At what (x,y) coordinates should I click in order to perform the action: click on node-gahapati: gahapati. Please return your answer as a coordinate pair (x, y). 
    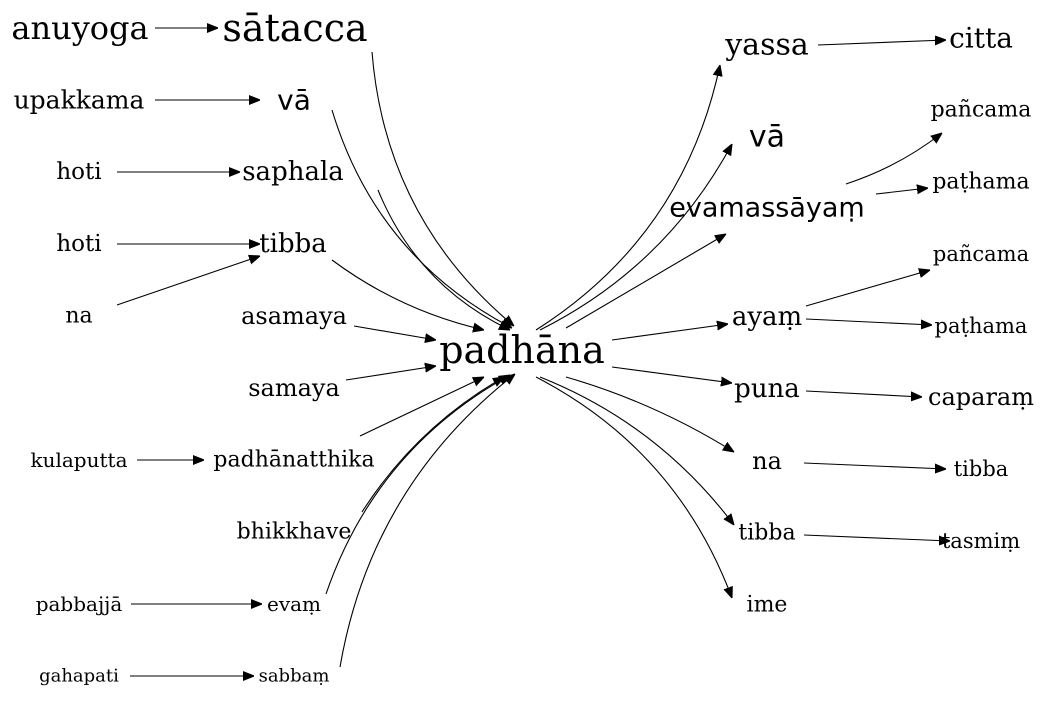
    Looking at the image, I should click on (79, 676).